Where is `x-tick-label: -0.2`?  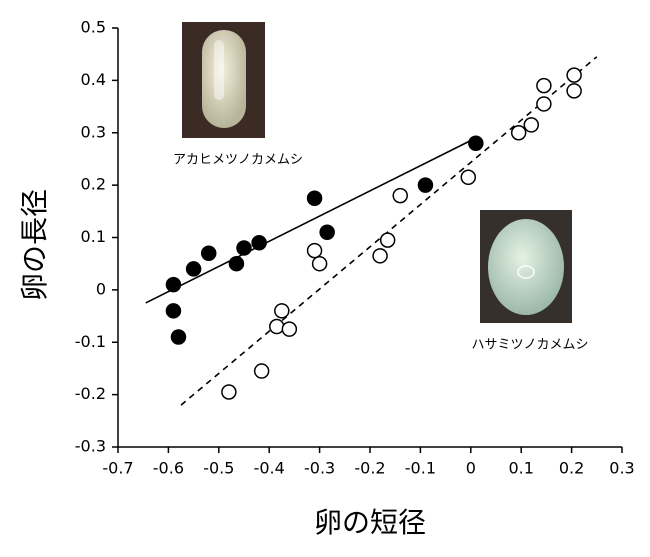 x-tick-label: -0.2 is located at coordinates (369, 468).